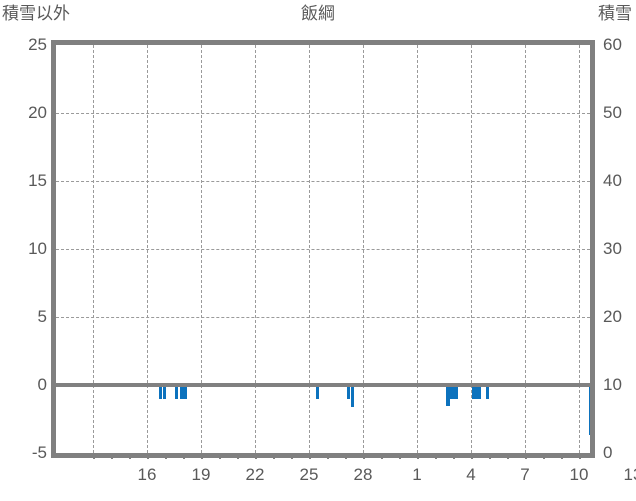  What do you see at coordinates (42, 384) in the screenshot?
I see `left-axis-tick-label: 0` at bounding box center [42, 384].